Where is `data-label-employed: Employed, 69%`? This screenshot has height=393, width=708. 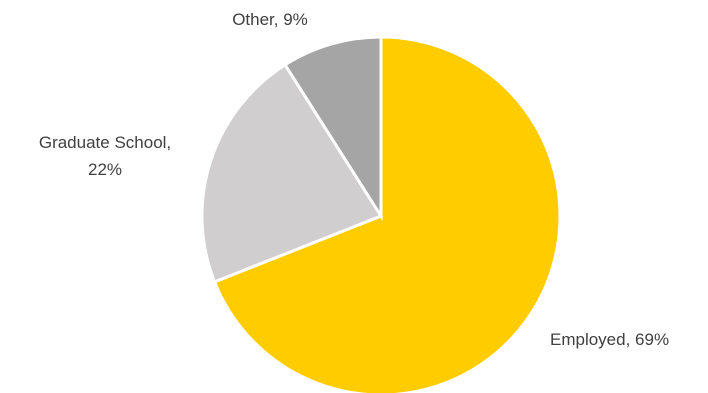
data-label-employed: Employed, 69% is located at coordinates (609, 339).